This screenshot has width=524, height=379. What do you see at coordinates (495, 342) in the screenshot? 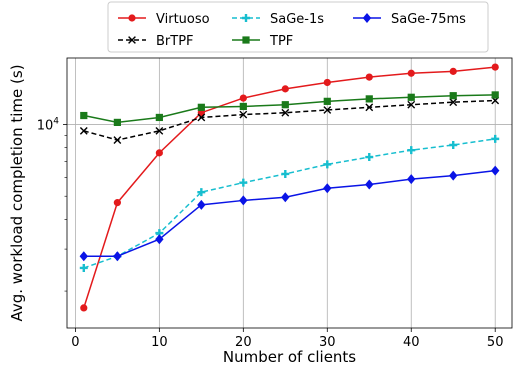
I see `x-tick-label: 50` at bounding box center [495, 342].